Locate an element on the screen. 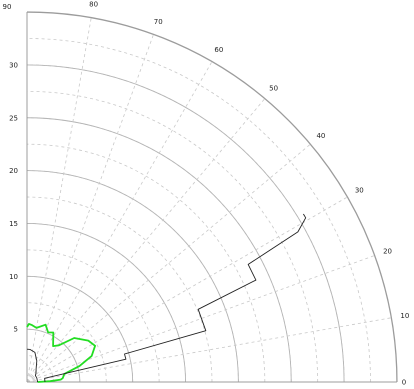  angle-tick-label: 50 is located at coordinates (273, 89).